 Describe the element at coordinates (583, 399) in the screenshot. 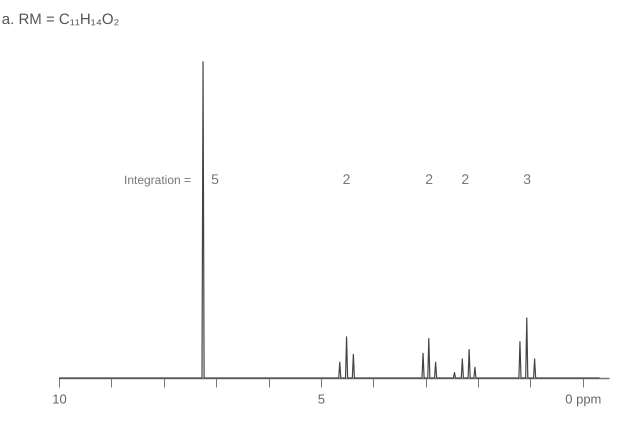

I see `x-tick-label: 0 ppm` at that location.